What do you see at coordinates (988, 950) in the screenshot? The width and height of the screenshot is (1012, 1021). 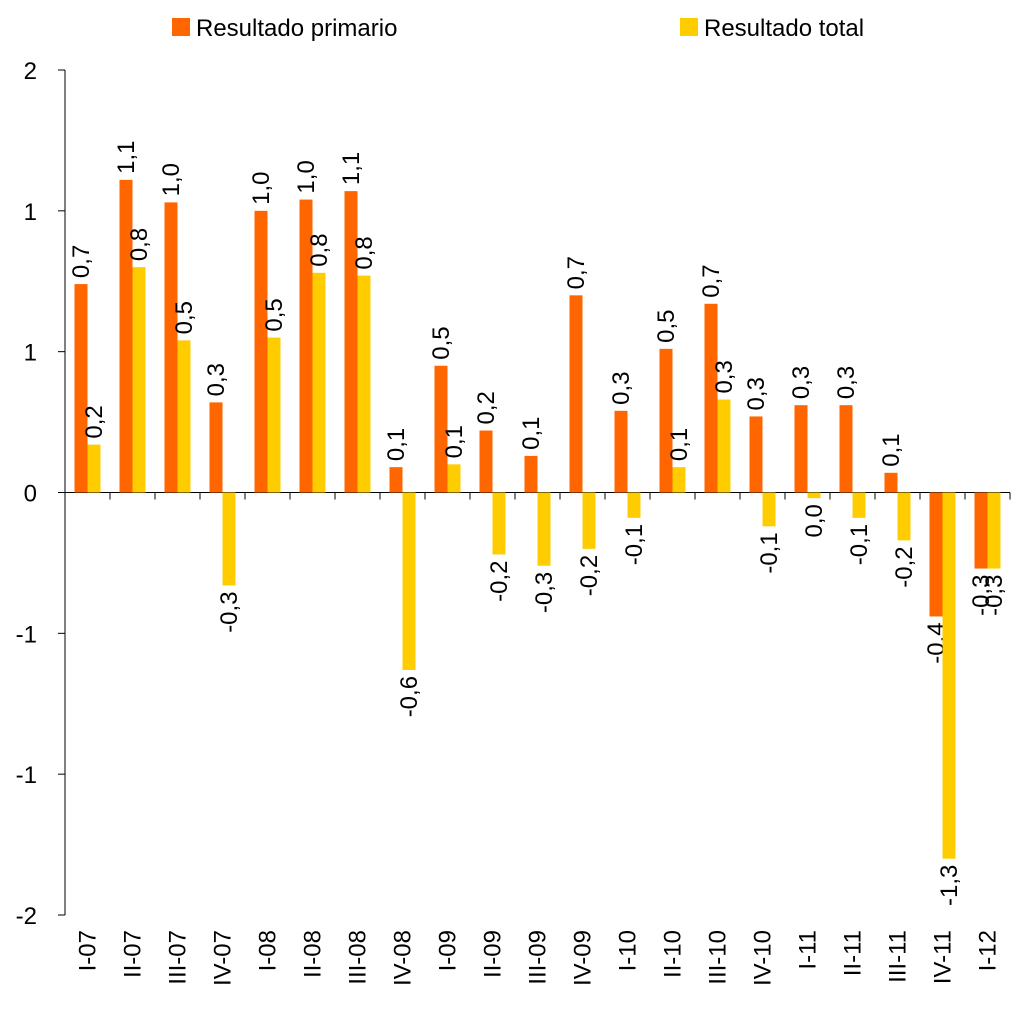 I see `x-tick-label: I-12` at bounding box center [988, 950].